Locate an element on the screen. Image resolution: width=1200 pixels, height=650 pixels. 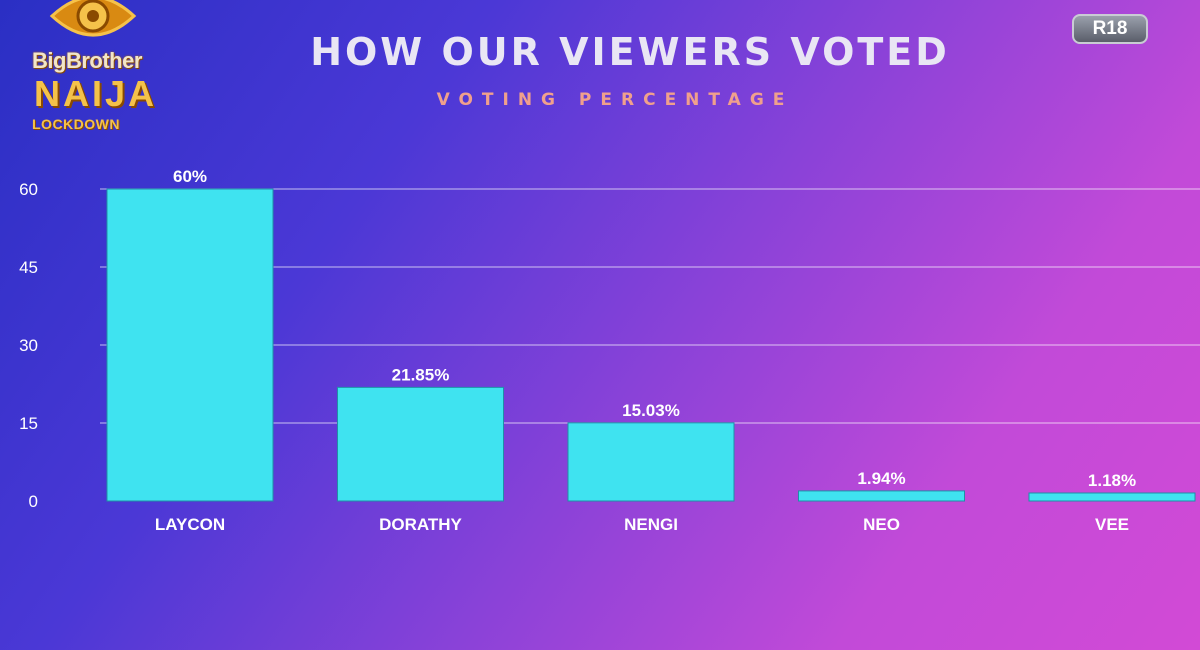
big-brother-naija-logo: BigBrother NAIJA LOCKDOWN is located at coordinates (93, 70).